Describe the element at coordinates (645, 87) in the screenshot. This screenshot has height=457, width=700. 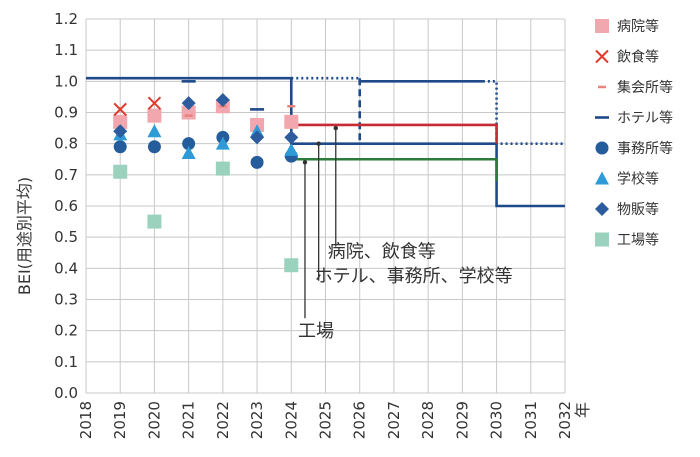
I see `legend-label: 集会所等` at that location.